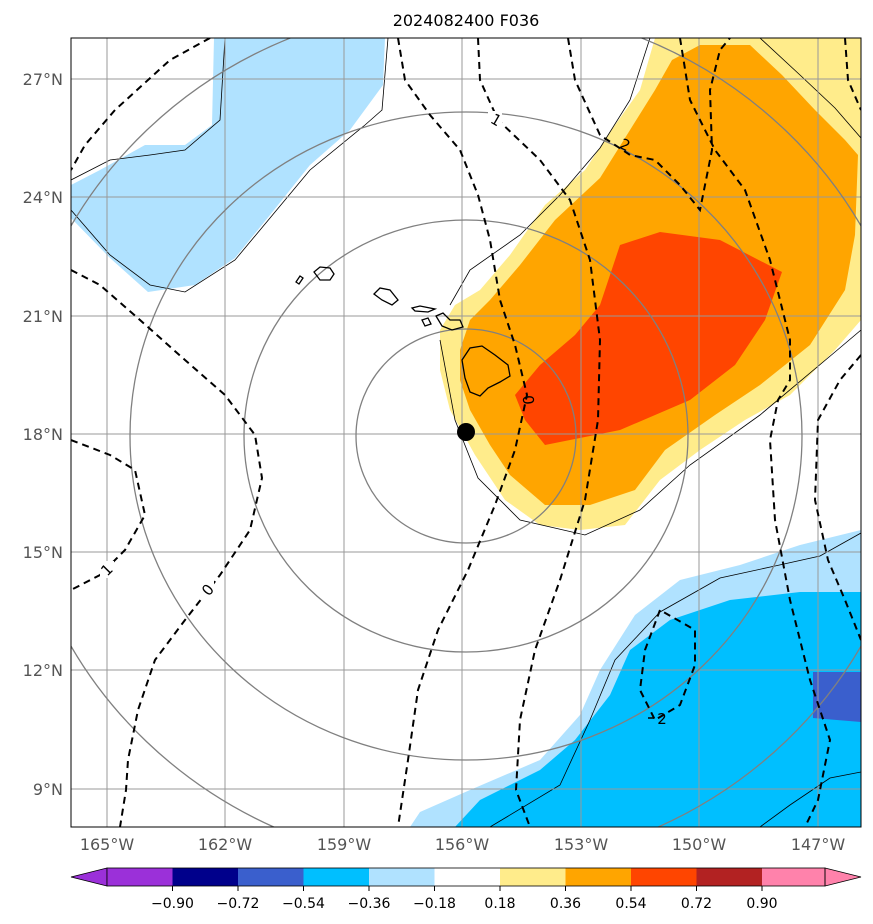 The image size is (873, 924). What do you see at coordinates (466, 20) in the screenshot?
I see `map-title: 2024082400 F036` at bounding box center [466, 20].